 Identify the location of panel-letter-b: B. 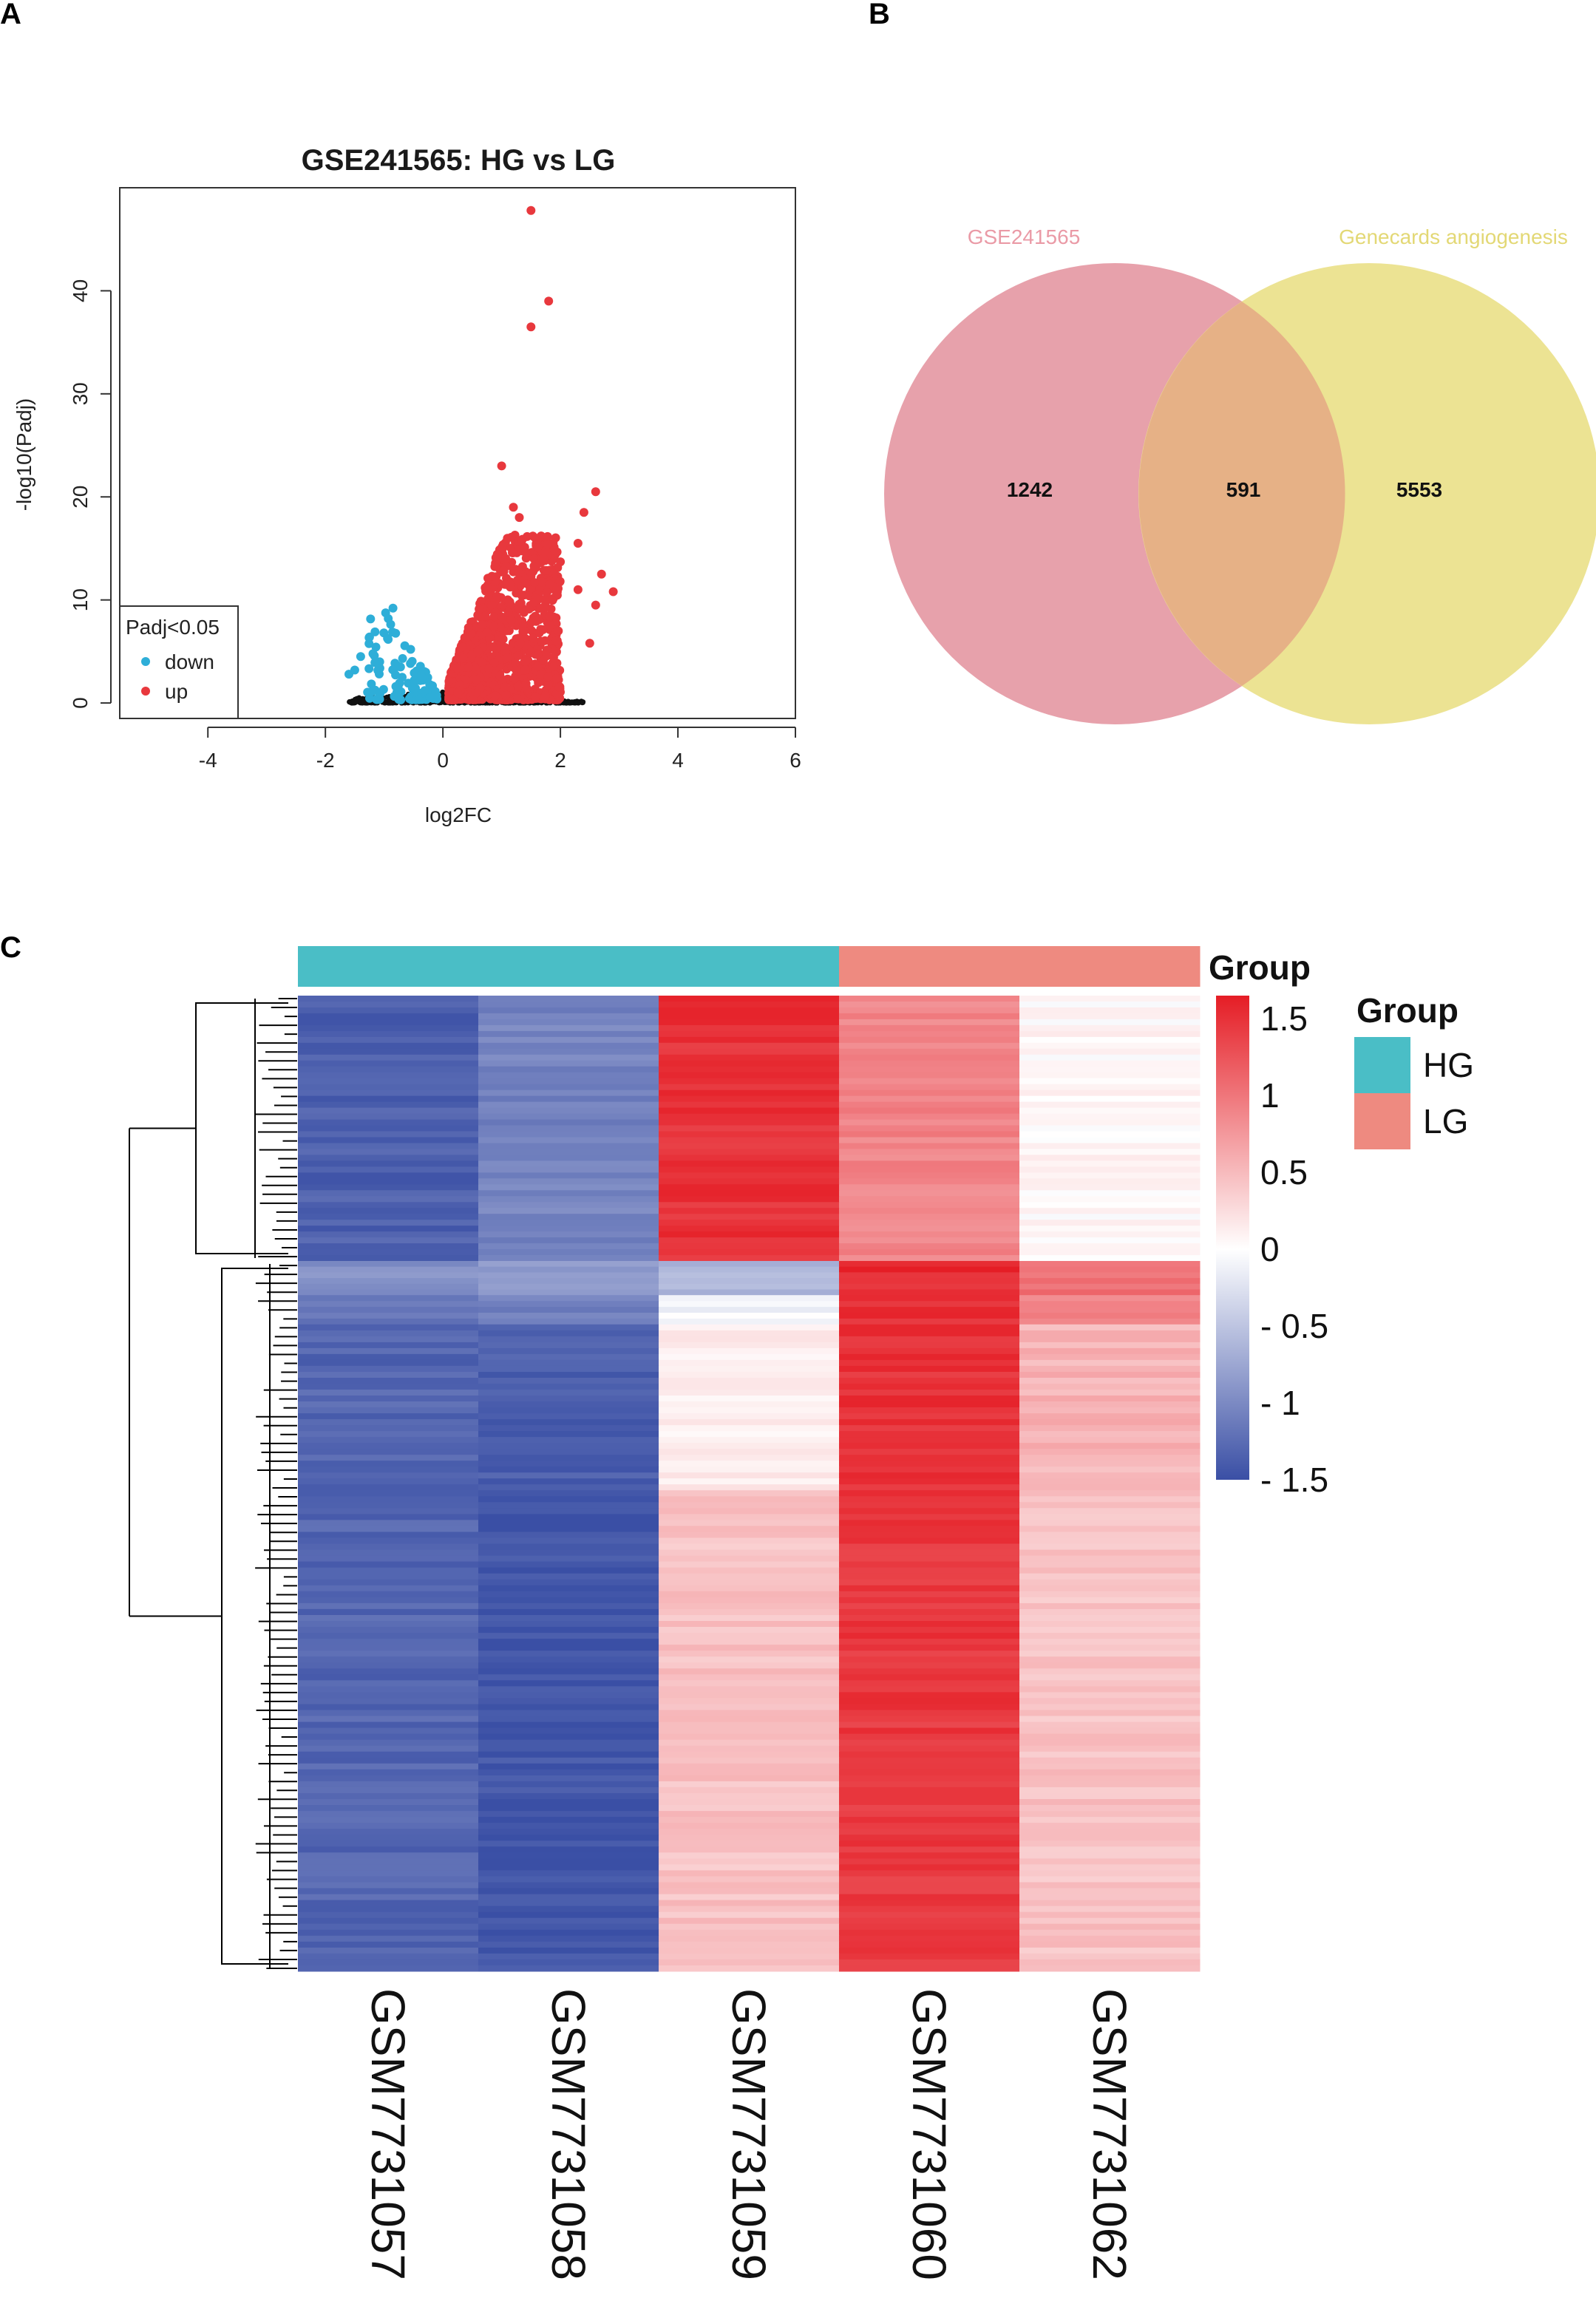
(880, 15).